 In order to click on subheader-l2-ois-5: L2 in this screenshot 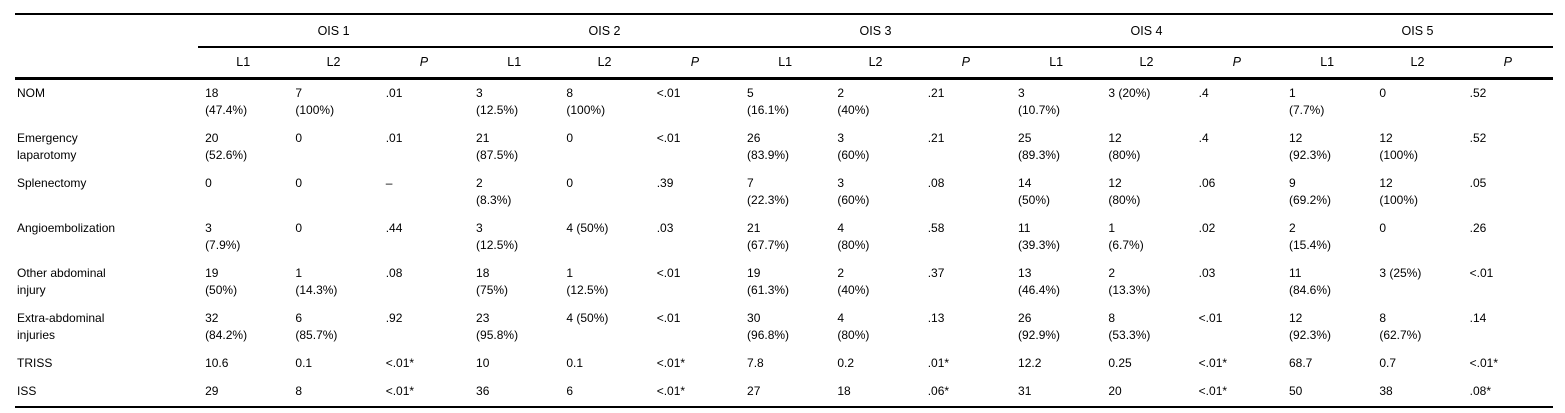, I will do `click(1417, 63)`.